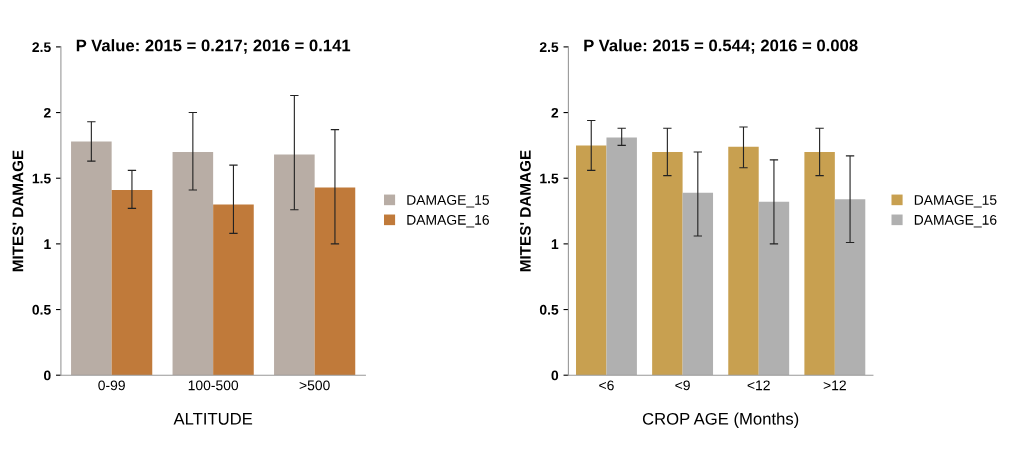 This screenshot has height=469, width=1015. I want to click on x-tick-label: <9, so click(682, 385).